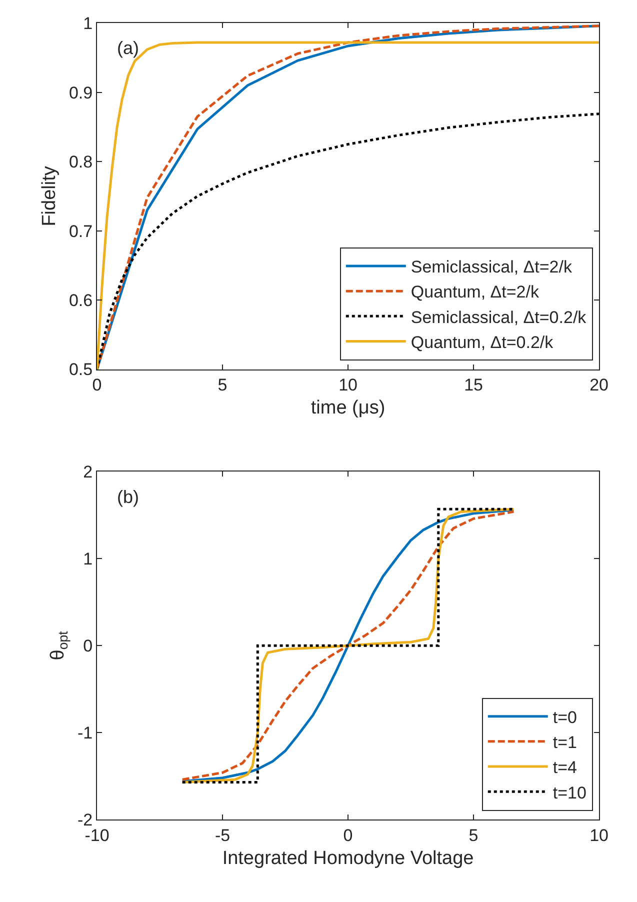 The height and width of the screenshot is (902, 637). I want to click on legend-label: t=0, so click(564, 717).